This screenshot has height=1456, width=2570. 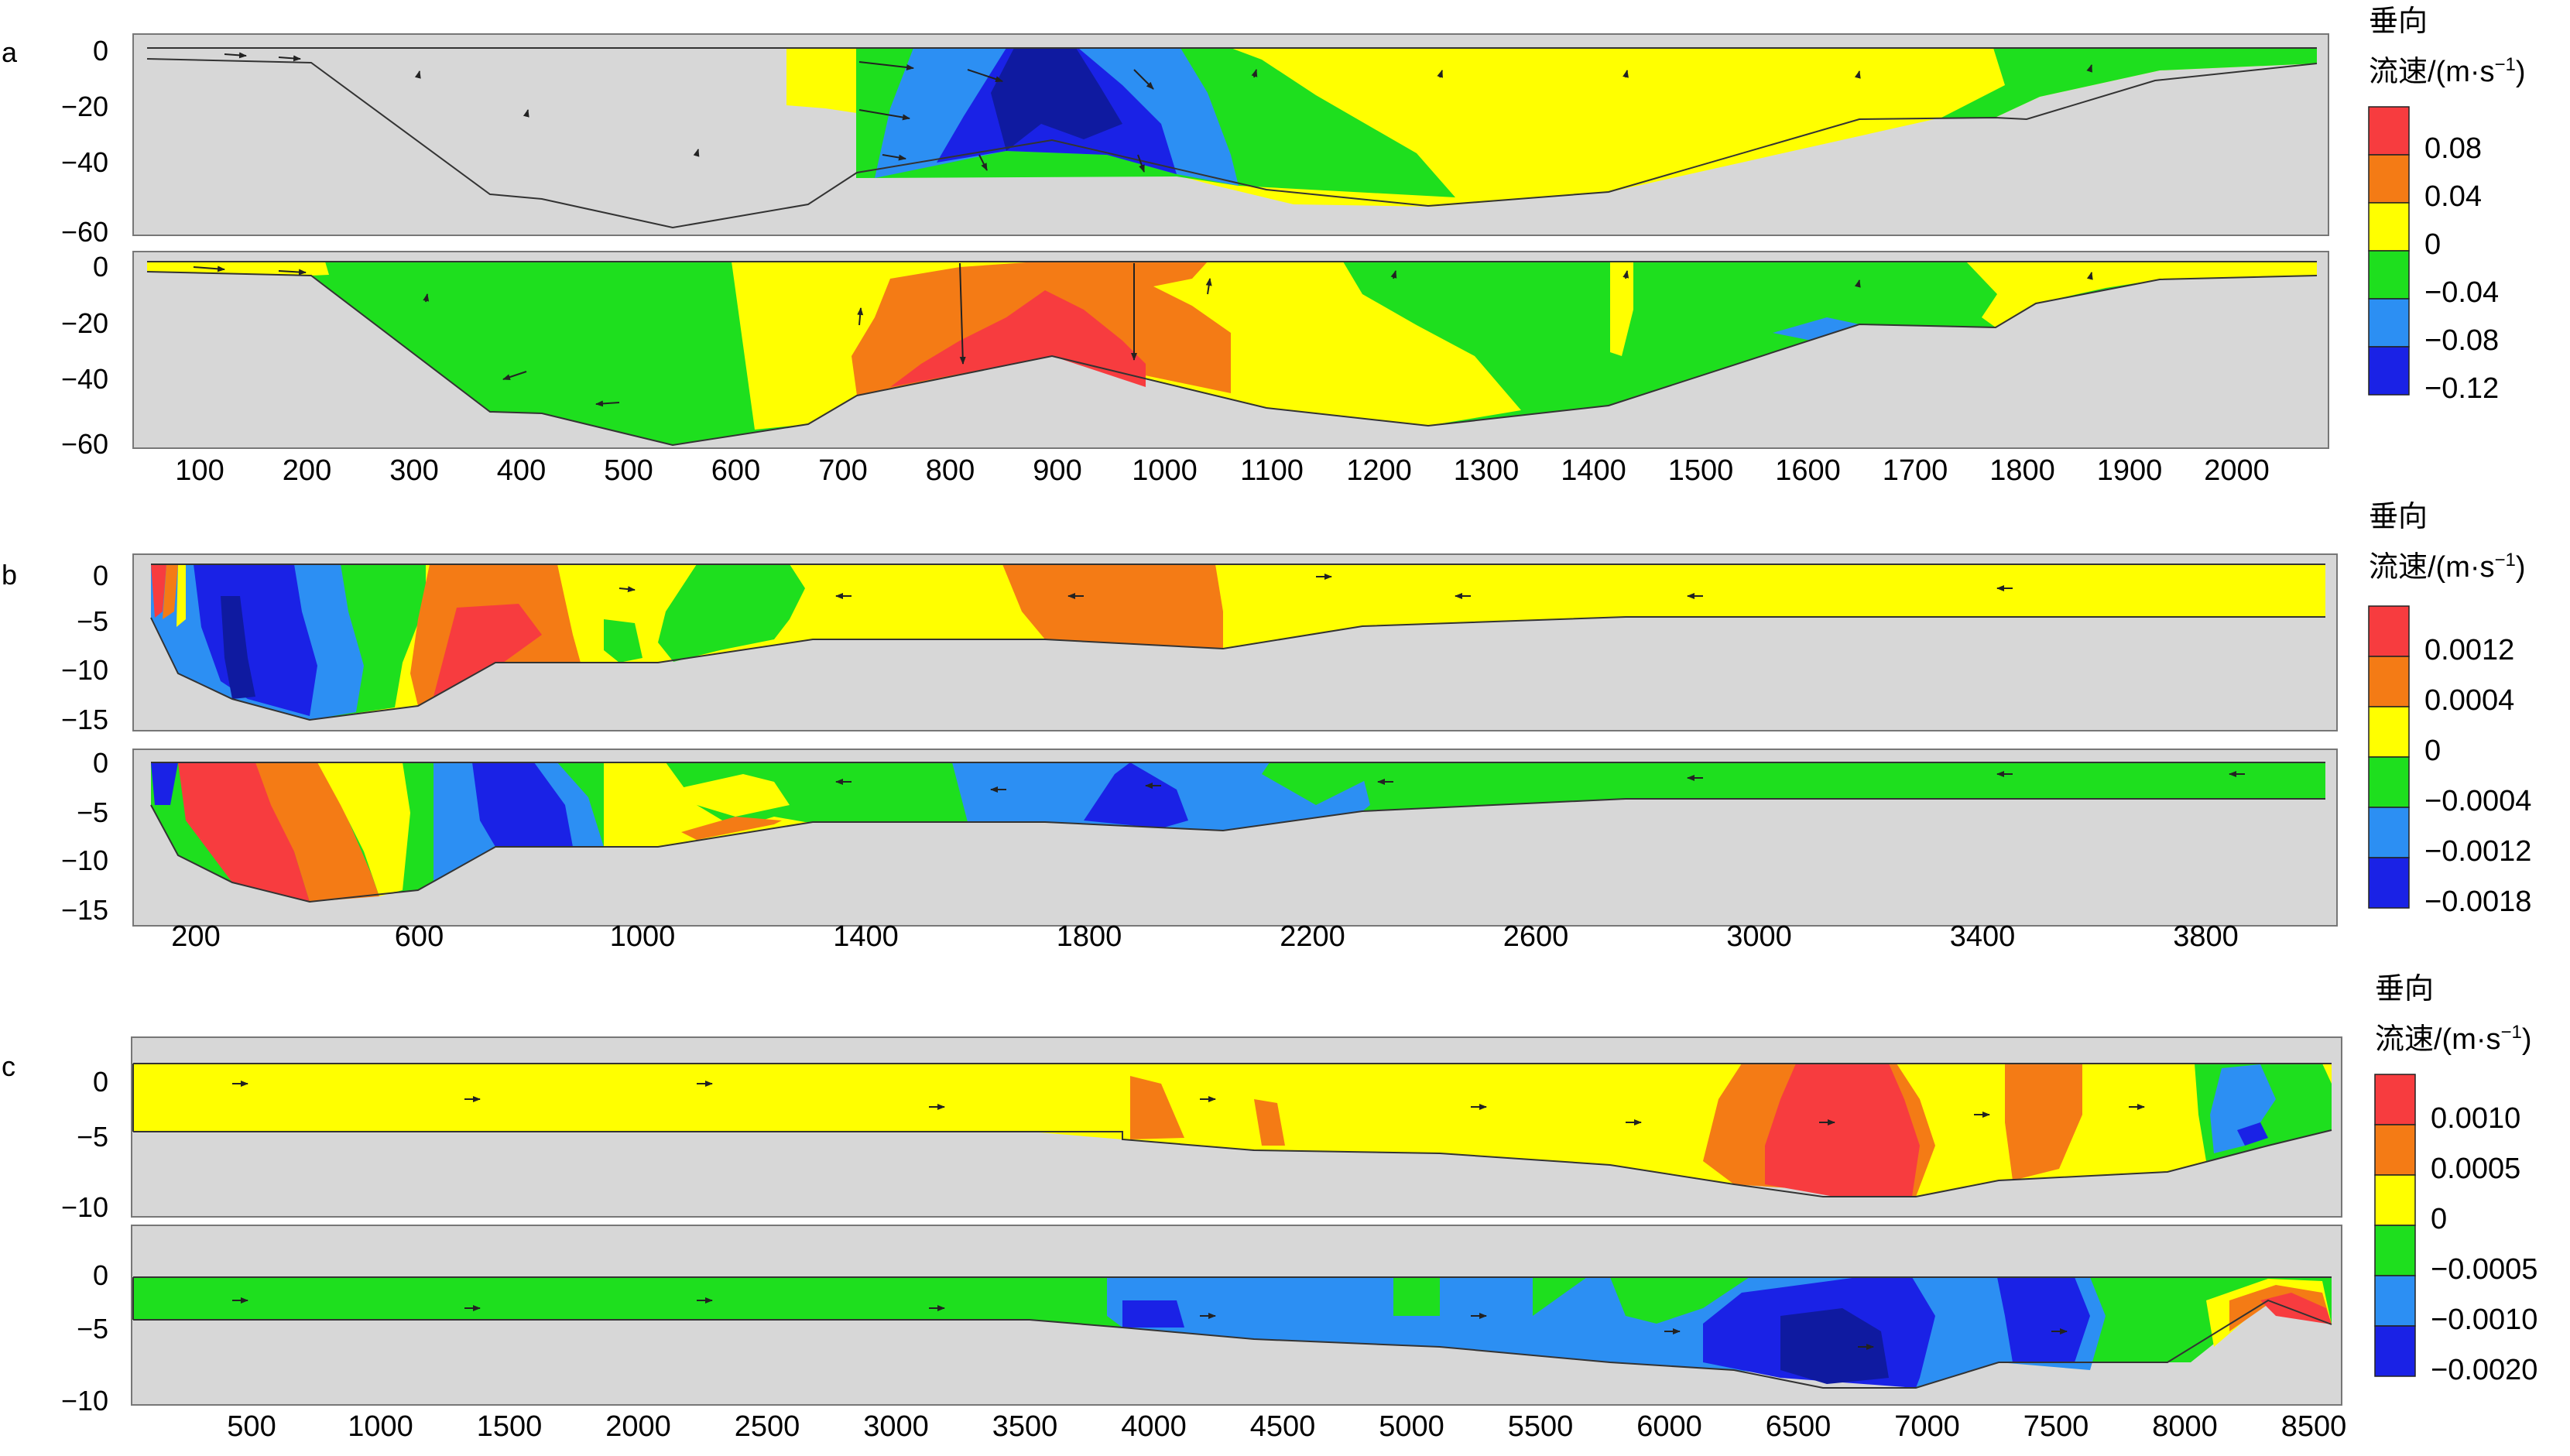 What do you see at coordinates (1927, 1426) in the screenshot?
I see `x-tick-label: 7000` at bounding box center [1927, 1426].